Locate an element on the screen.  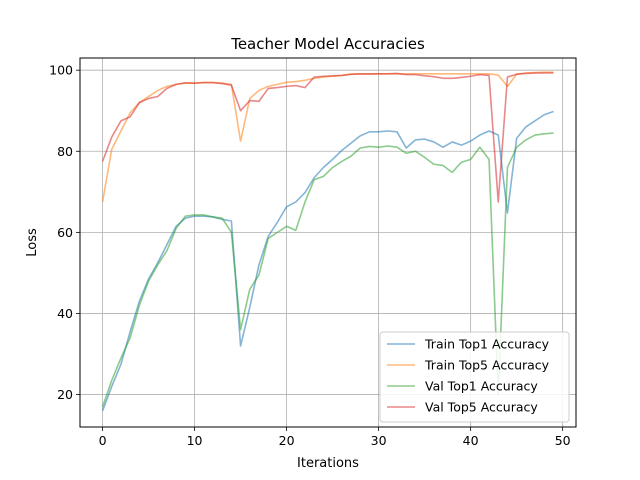
legend-label: Train Top1 Accuracy is located at coordinates (487, 344).